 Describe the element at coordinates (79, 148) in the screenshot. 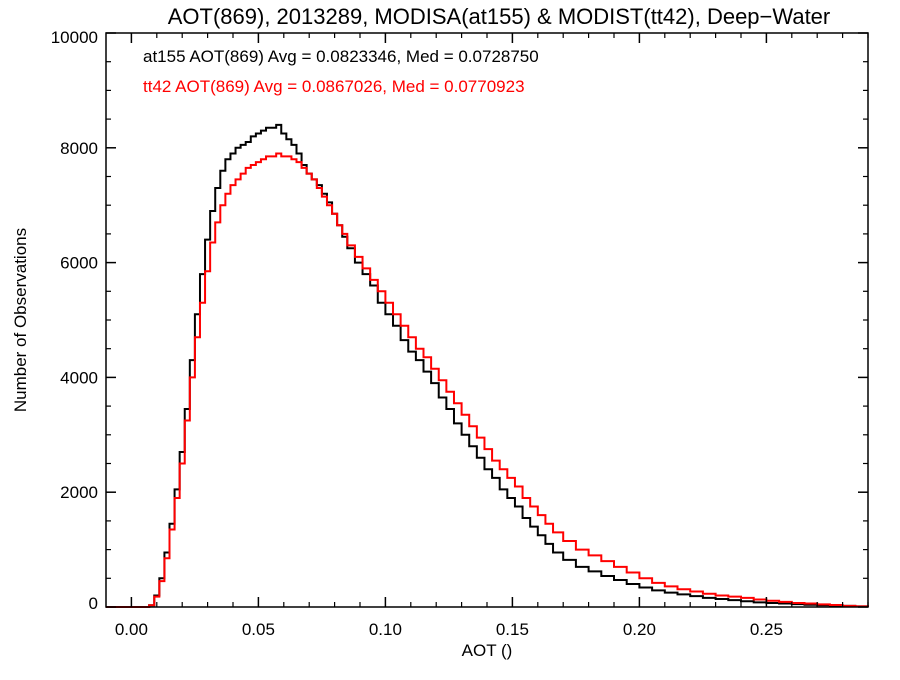

I see `y-tick-label-4: 8000` at that location.